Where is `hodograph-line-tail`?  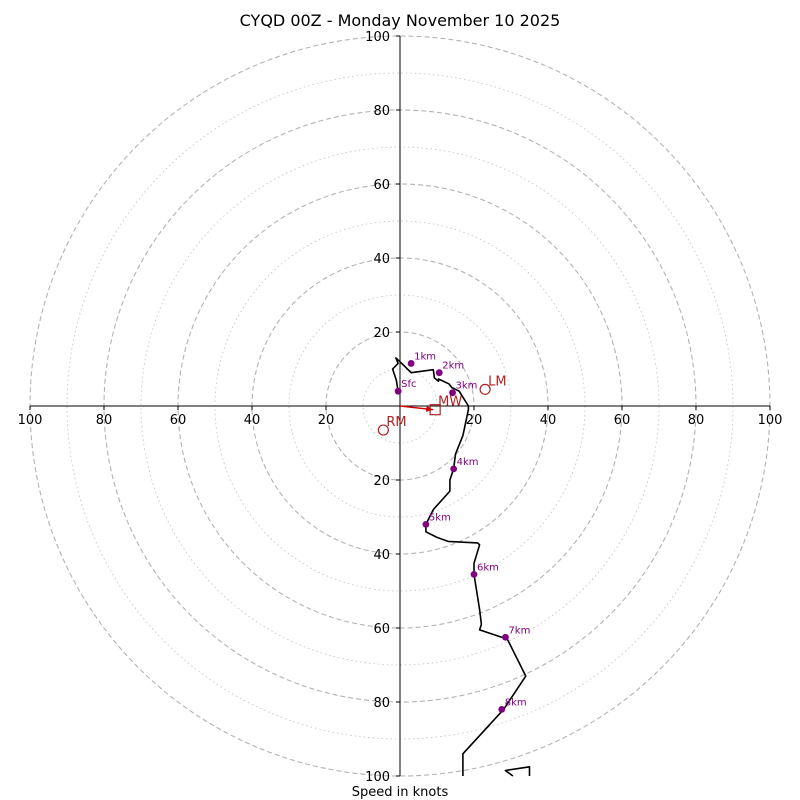 hodograph-line-tail is located at coordinates (517, 771).